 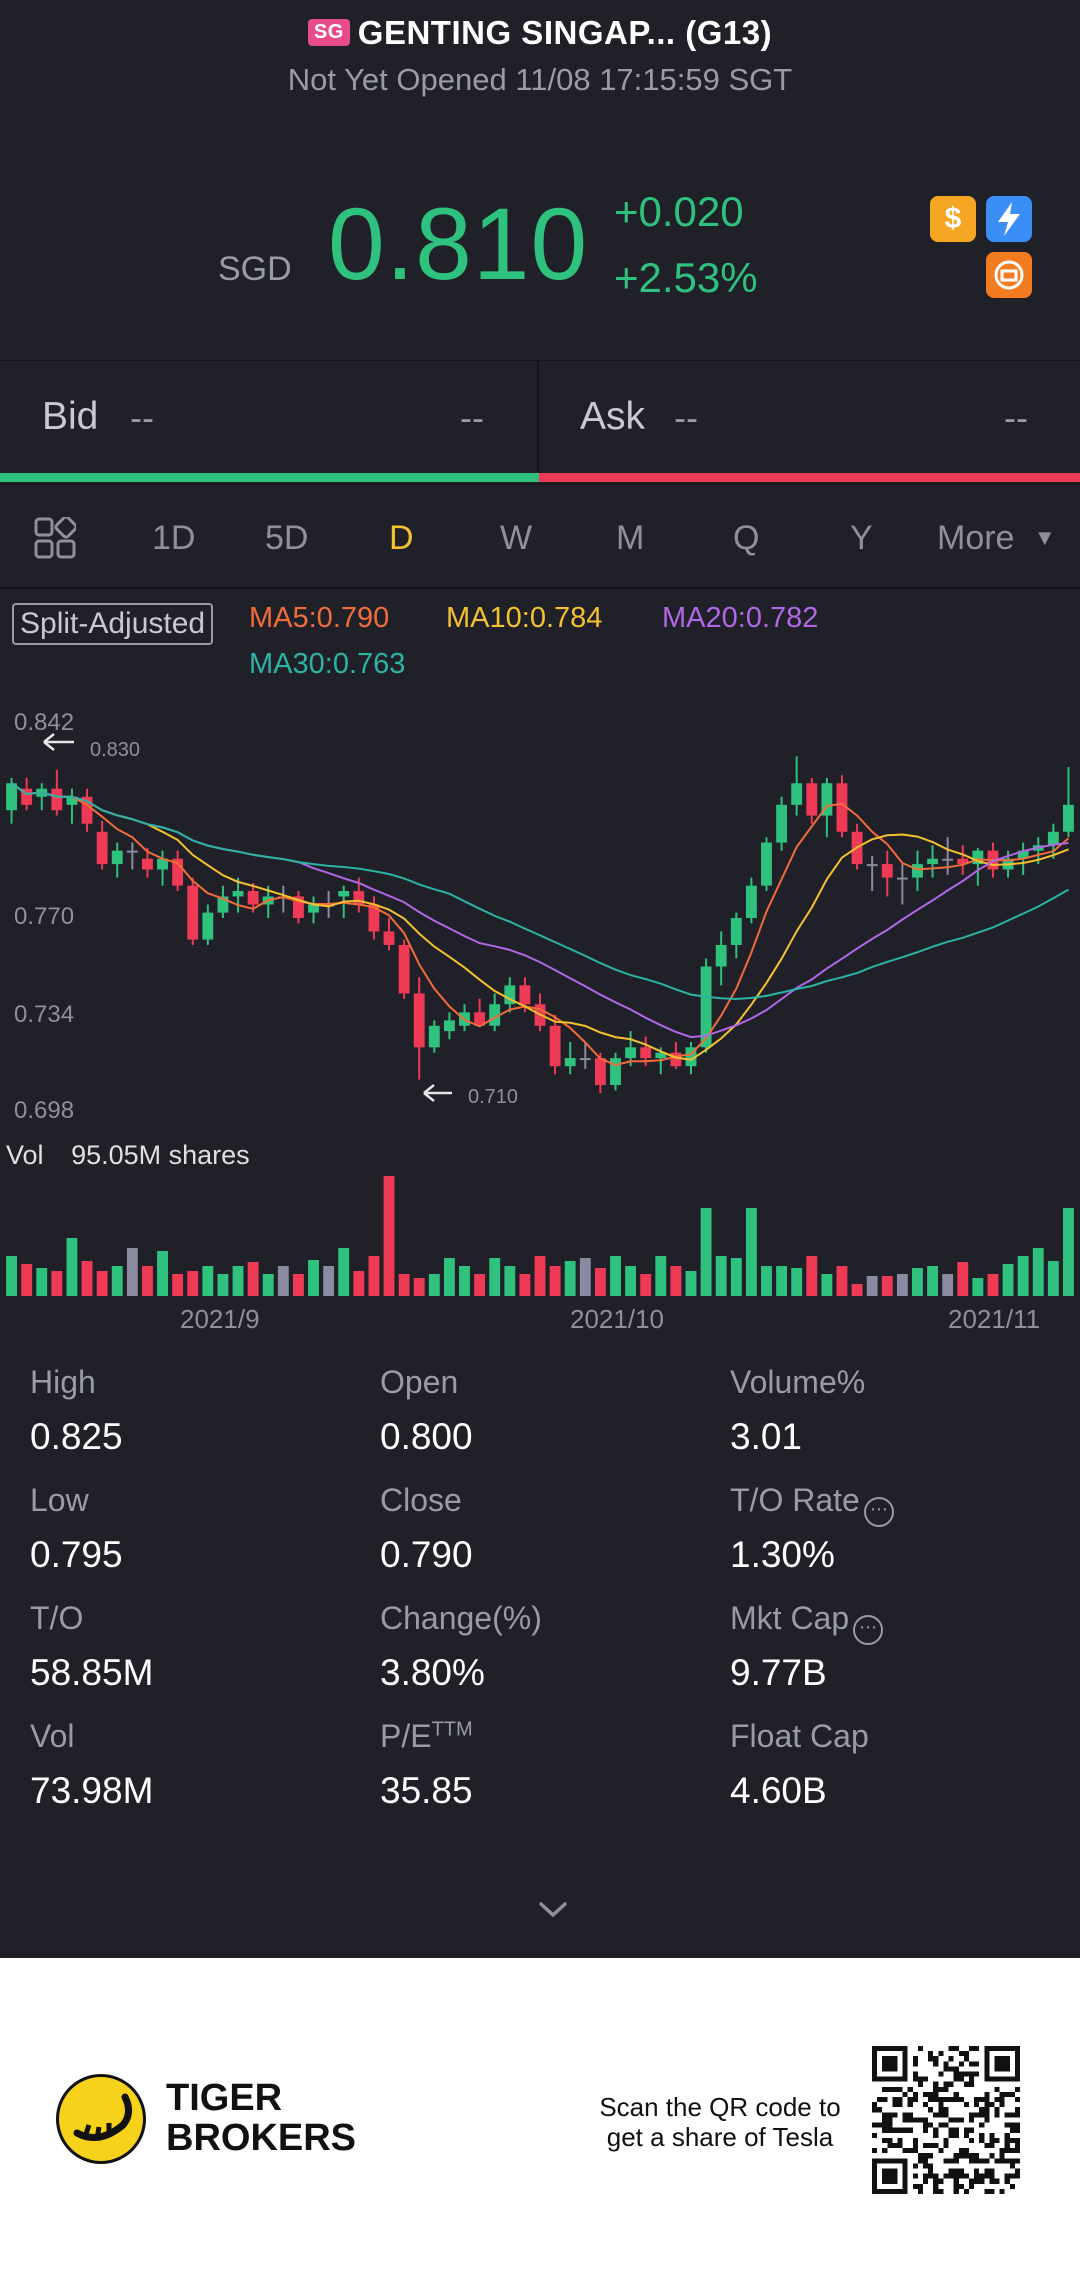 What do you see at coordinates (540, 33) in the screenshot?
I see `stock-title-row: SG GENTING SINGAP... (G13)` at bounding box center [540, 33].